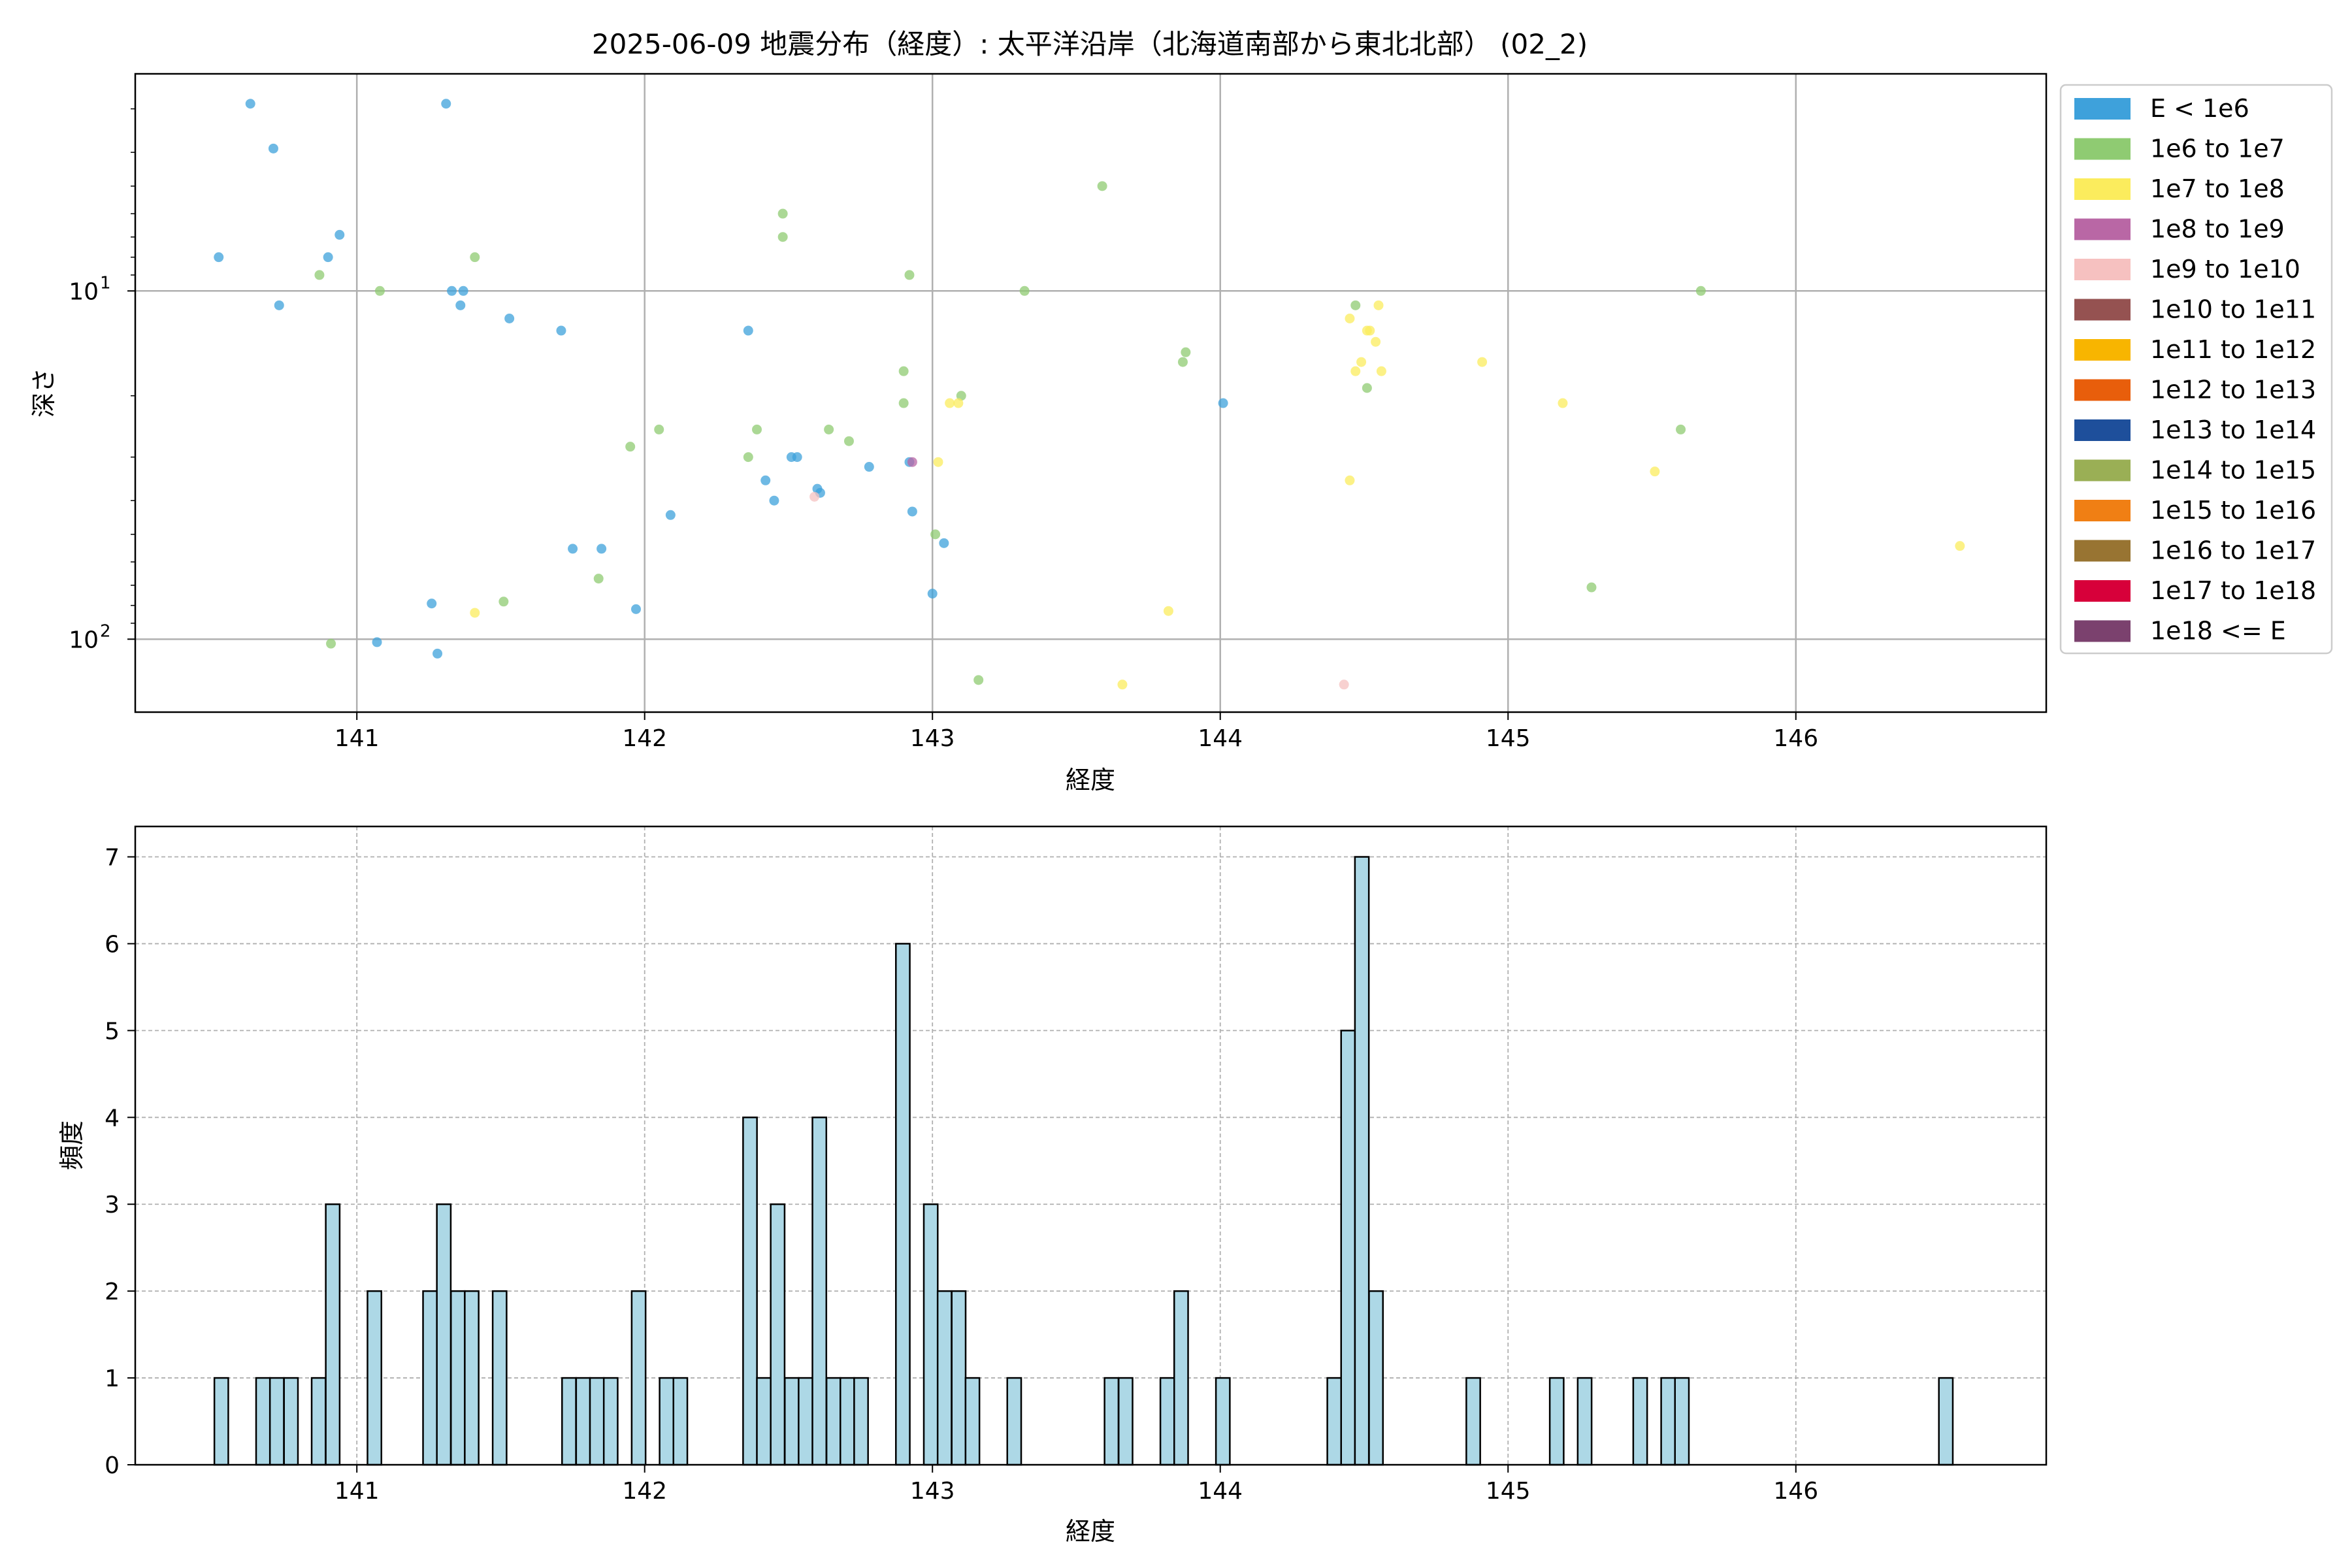  What do you see at coordinates (112, 1292) in the screenshot?
I see `histogram-y-tick-label: 2` at bounding box center [112, 1292].